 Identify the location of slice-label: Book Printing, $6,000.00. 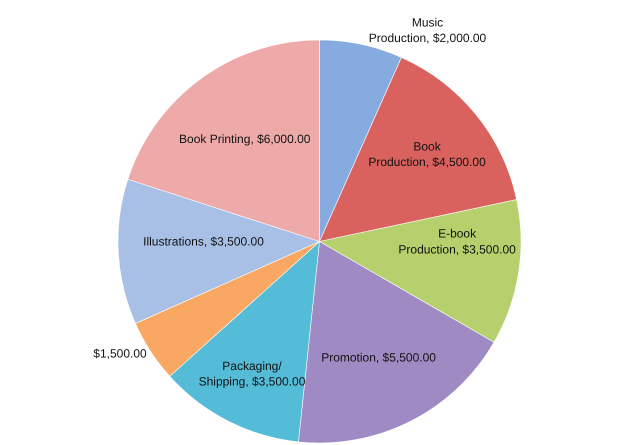
(245, 139).